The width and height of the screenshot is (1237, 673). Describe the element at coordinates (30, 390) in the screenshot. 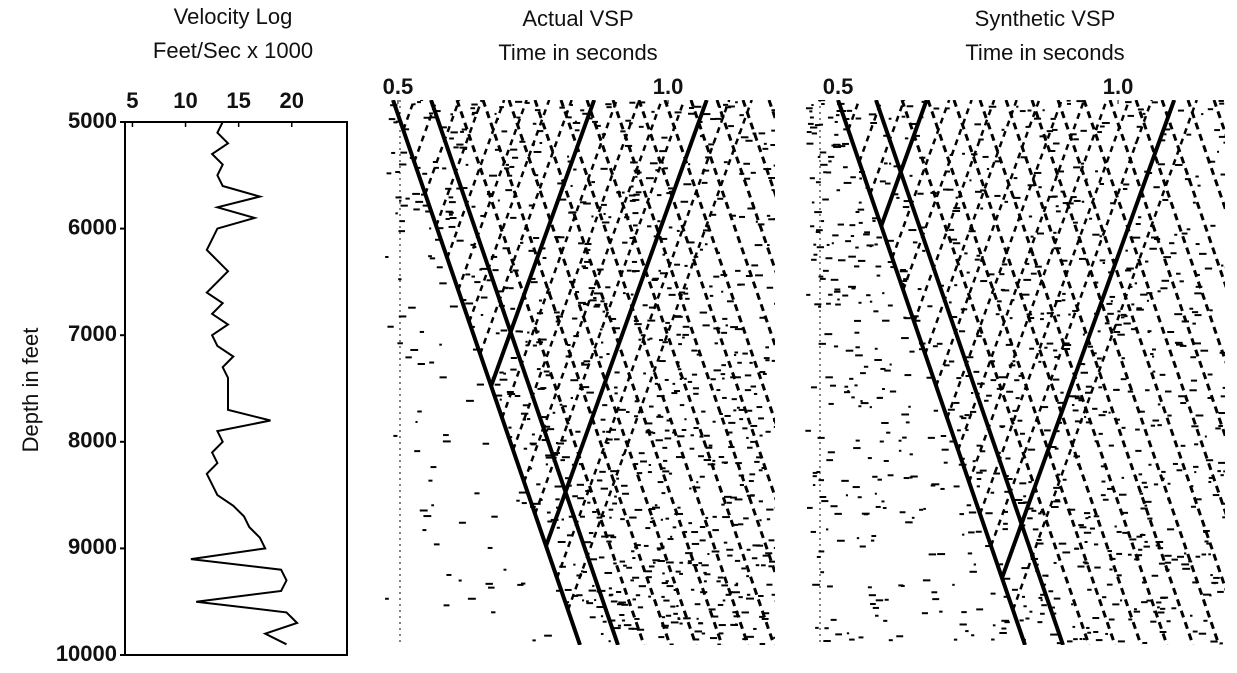

I see `y-axis-label: Depth in feet` at that location.